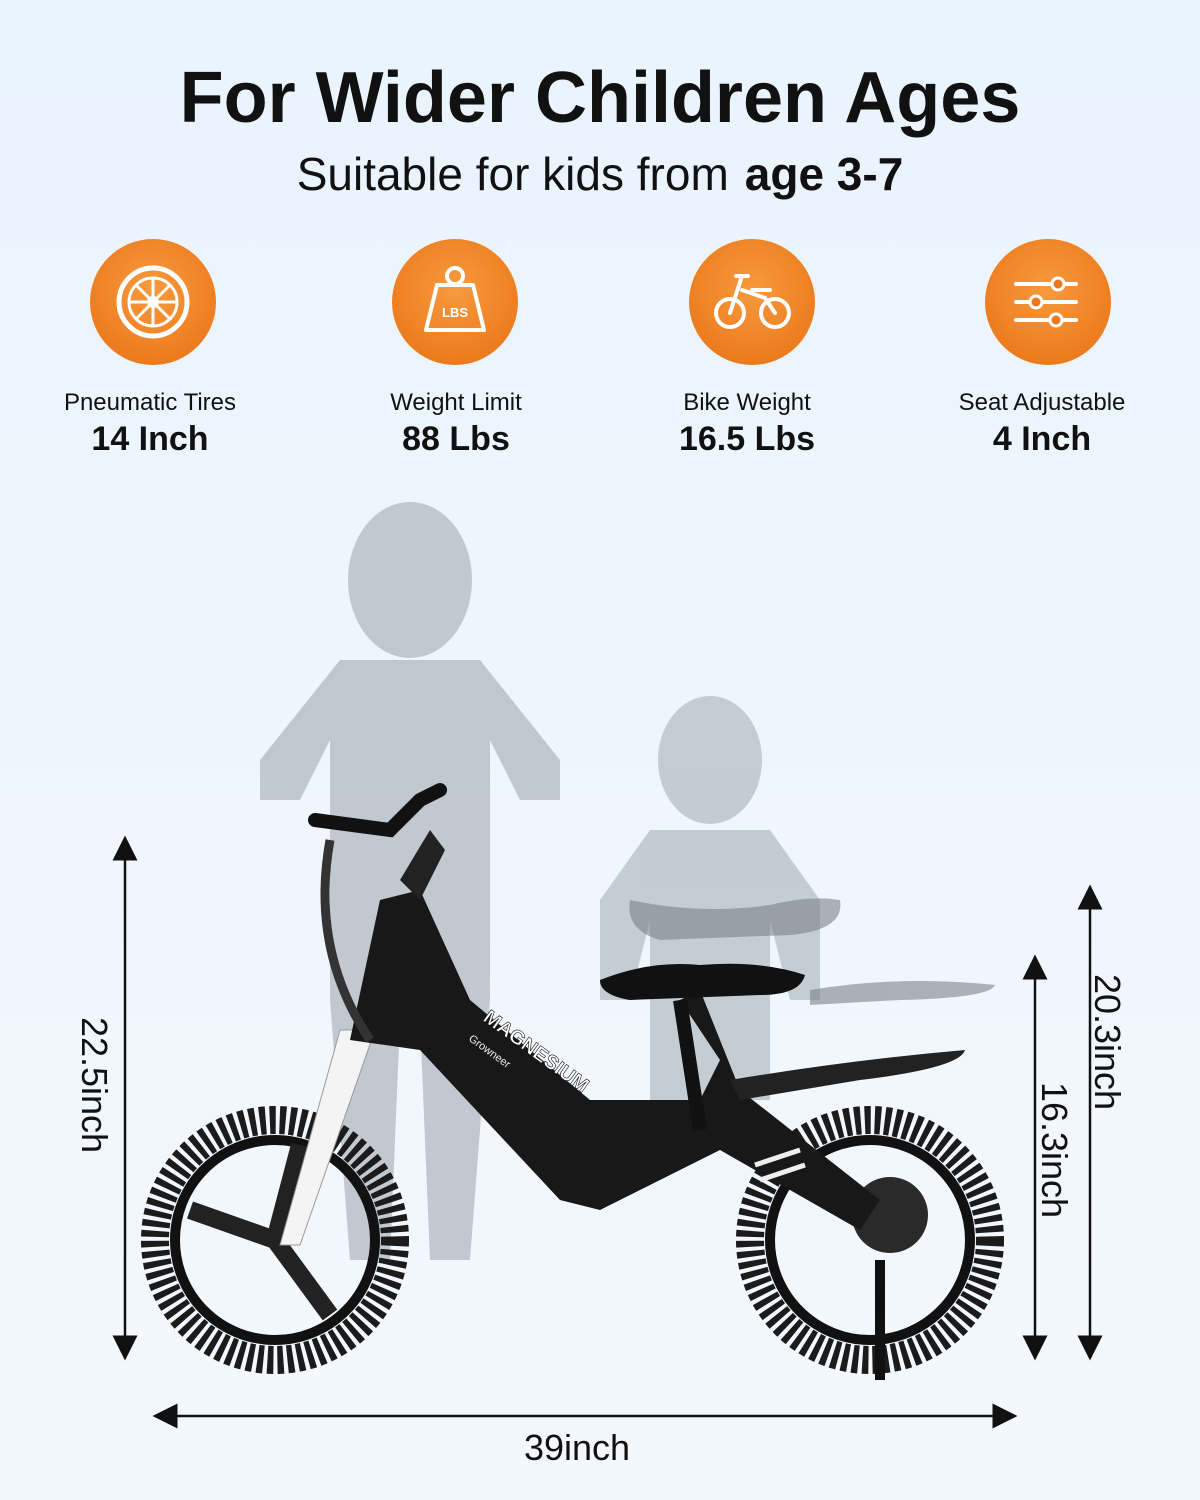  I want to click on icon-bike, so click(752, 302).